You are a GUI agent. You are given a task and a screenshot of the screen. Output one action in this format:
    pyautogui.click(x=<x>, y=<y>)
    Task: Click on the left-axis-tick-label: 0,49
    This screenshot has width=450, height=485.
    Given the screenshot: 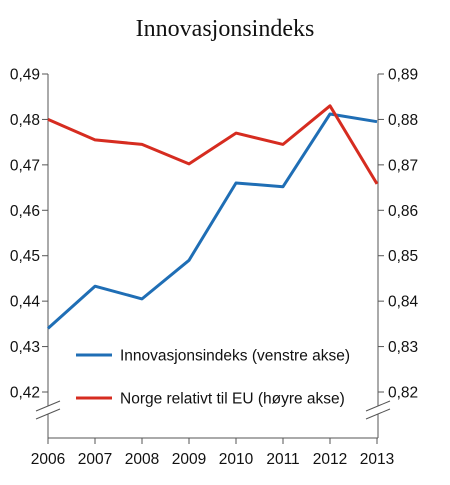 What is the action you would take?
    pyautogui.click(x=25, y=75)
    